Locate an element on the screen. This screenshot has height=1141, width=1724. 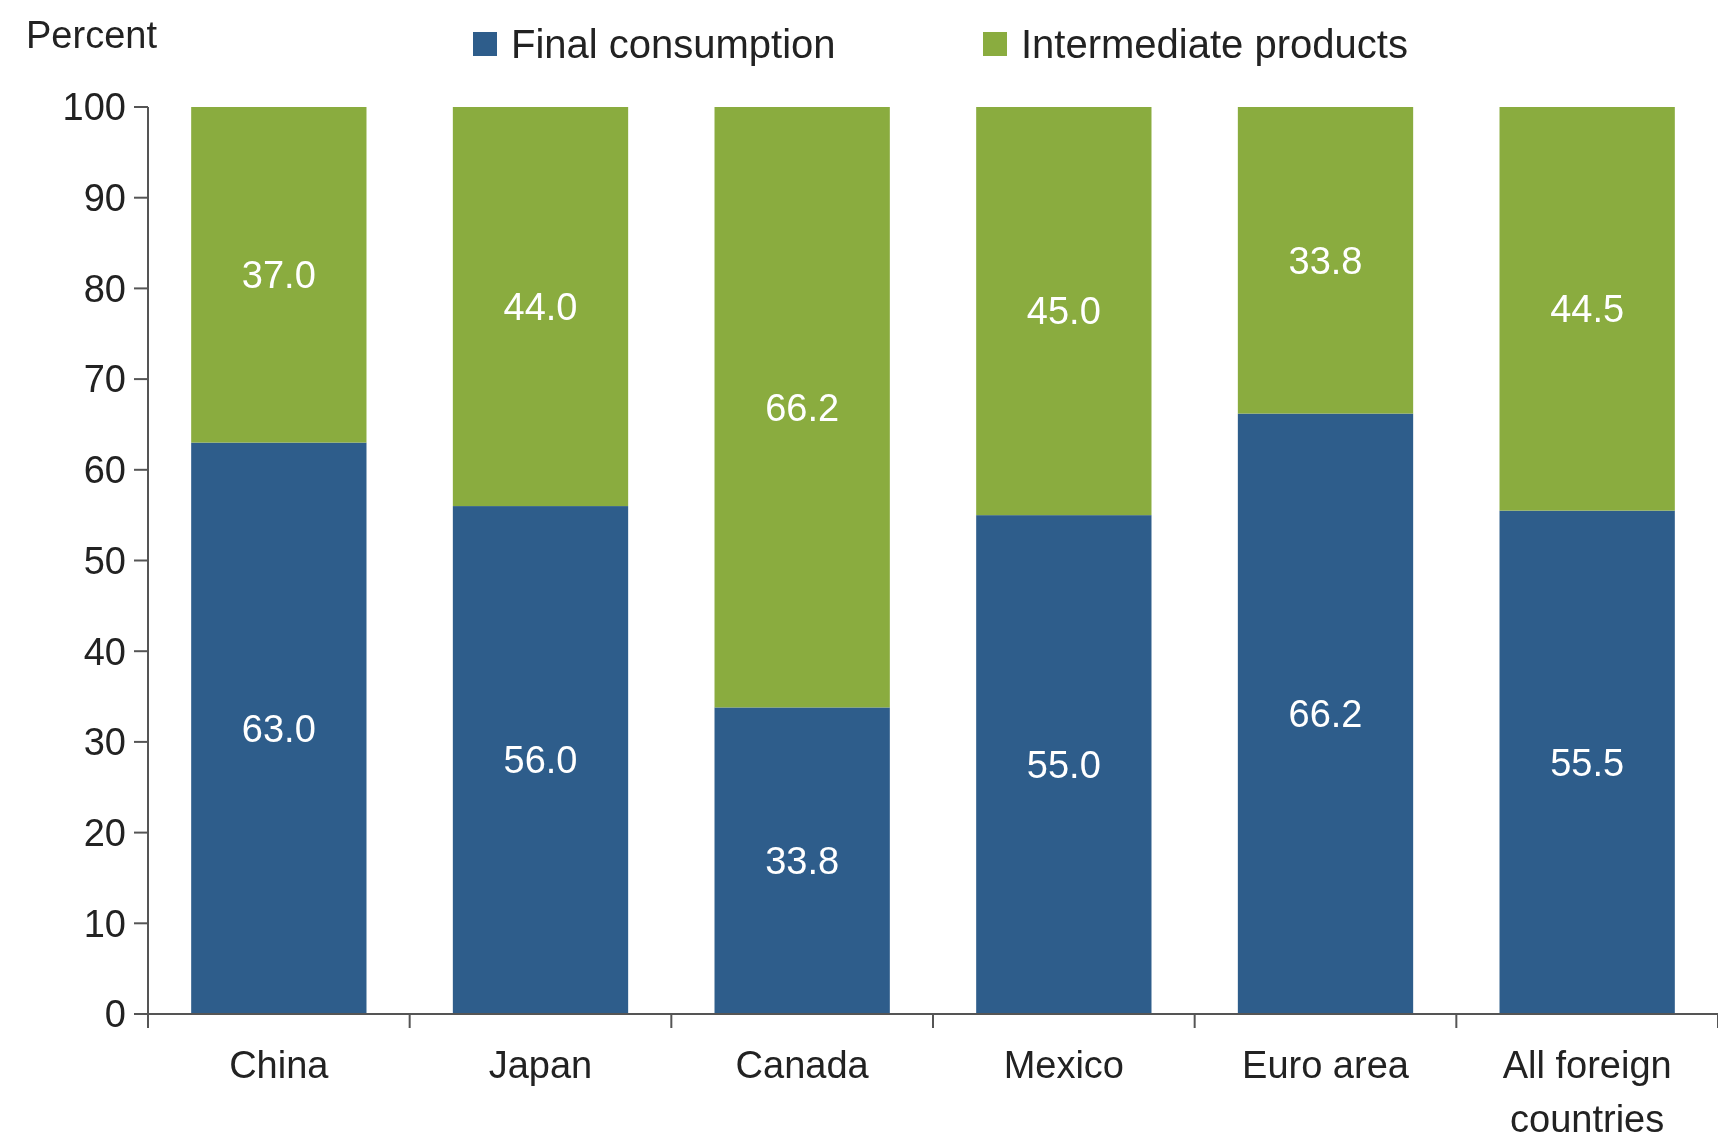
y-tick-label: 100 is located at coordinates (94, 107).